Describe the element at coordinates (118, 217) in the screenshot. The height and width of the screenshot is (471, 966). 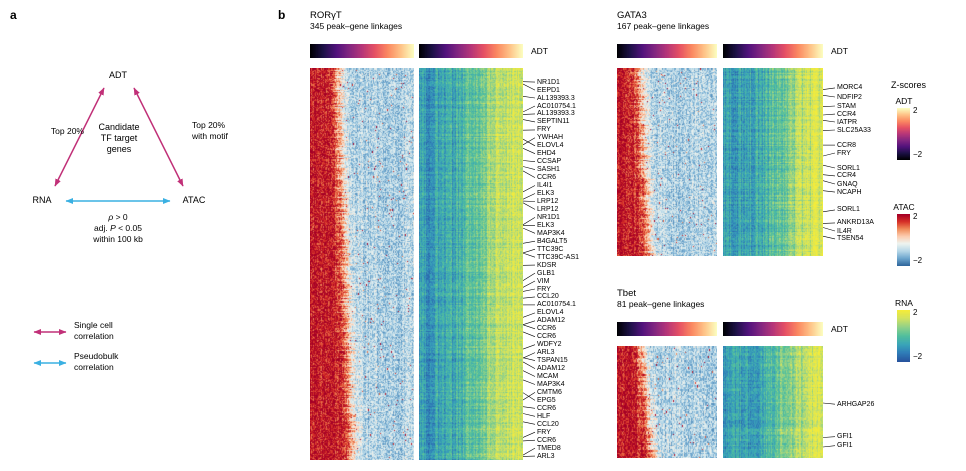
I see `stats-rho-line: ρ > 0` at that location.